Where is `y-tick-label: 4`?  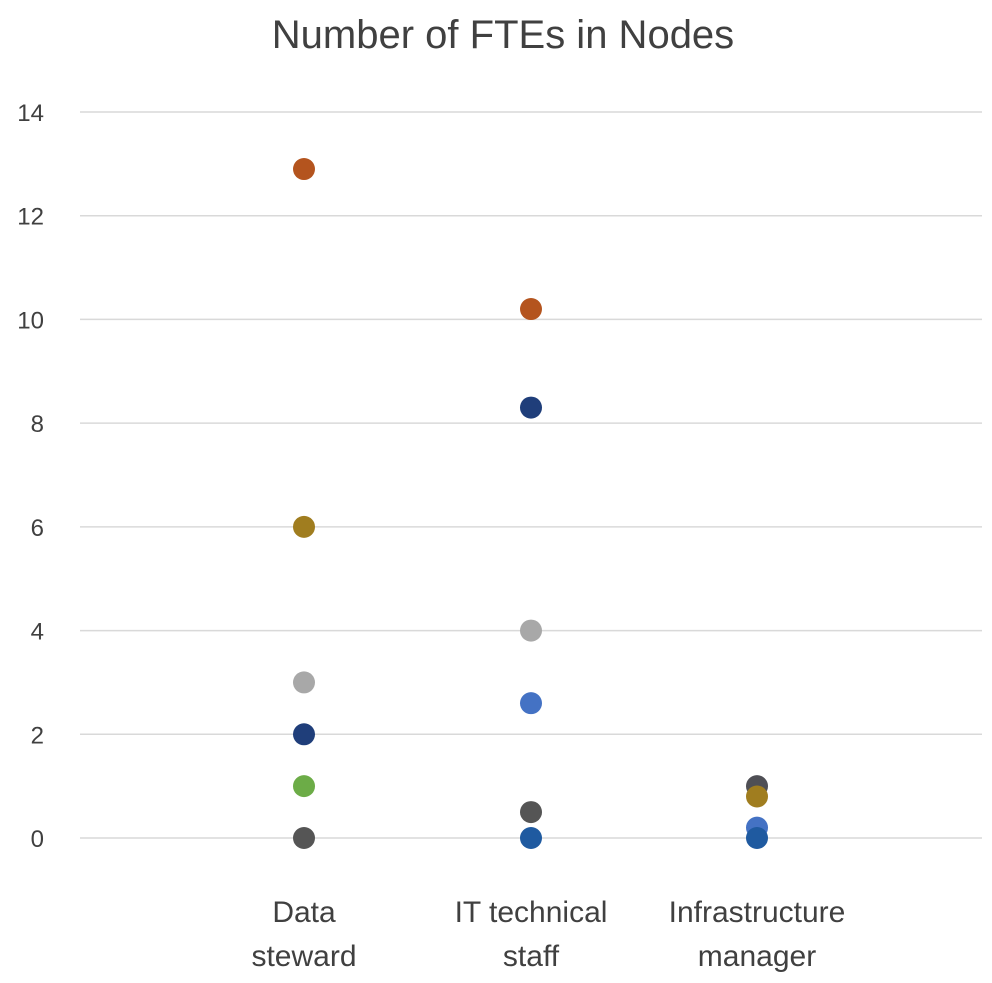
y-tick-label: 4 is located at coordinates (37, 632).